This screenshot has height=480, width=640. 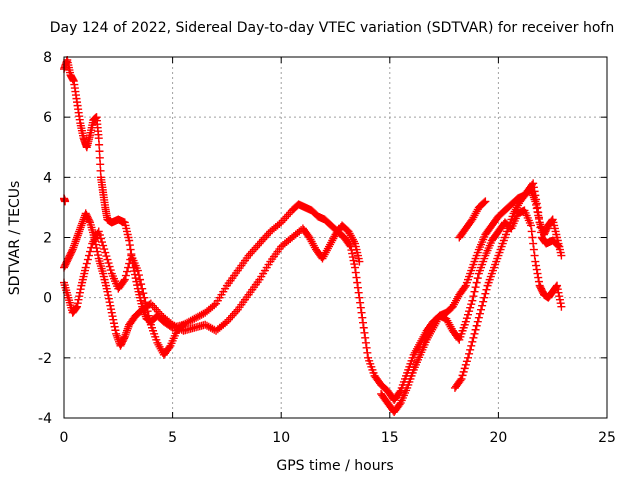 I want to click on x-tick-label: 5, so click(x=172, y=438).